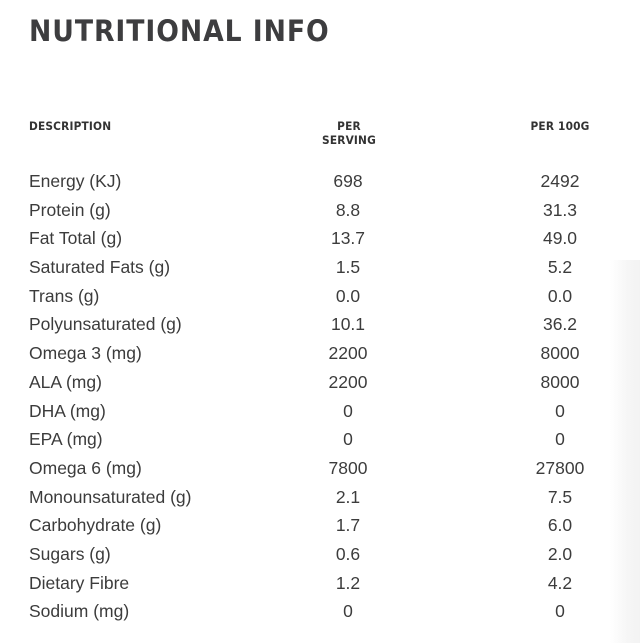 The image size is (640, 643). Describe the element at coordinates (320, 297) in the screenshot. I see `table-row: Trans (g) 0.0 0.0` at that location.